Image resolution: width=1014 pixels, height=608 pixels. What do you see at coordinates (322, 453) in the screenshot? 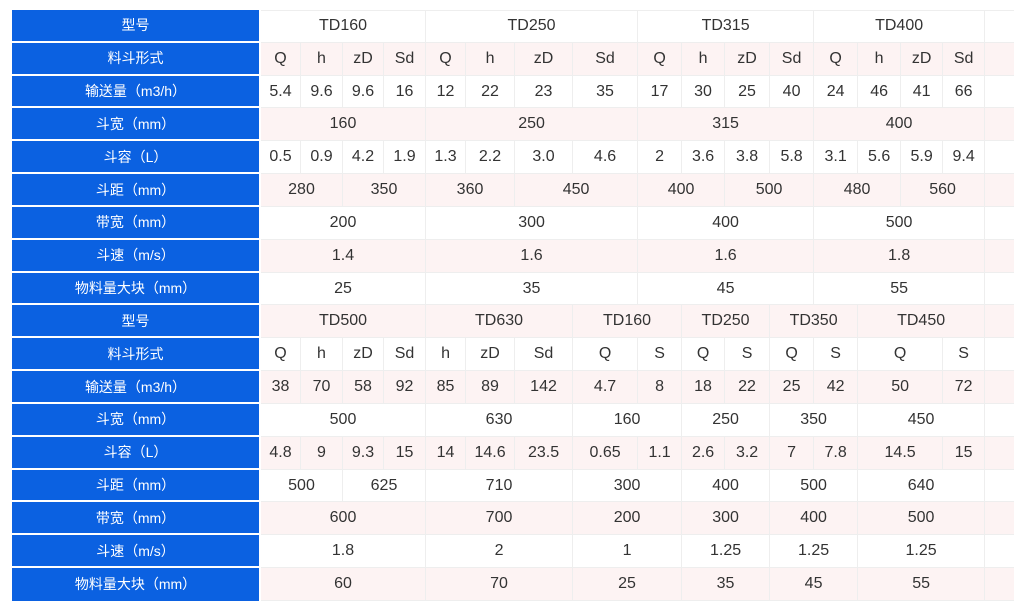
I see `data-cell: 9` at bounding box center [322, 453].